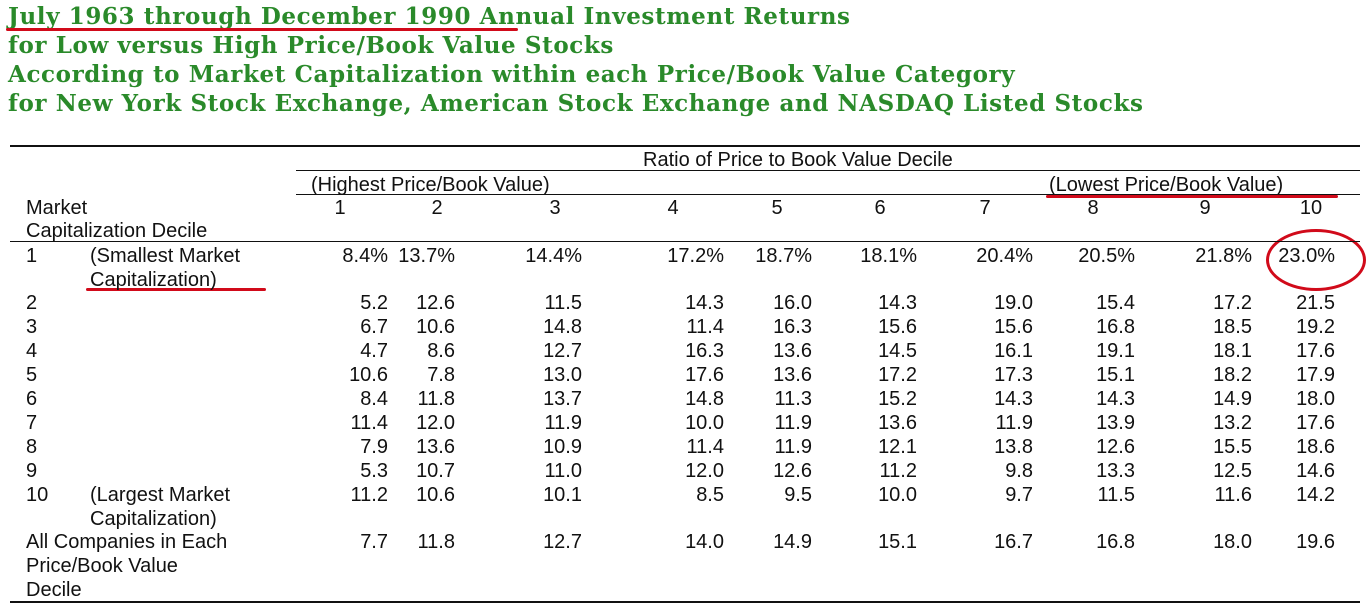 This screenshot has width=1372, height=609. What do you see at coordinates (340, 208) in the screenshot?
I see `column-header: 1` at bounding box center [340, 208].